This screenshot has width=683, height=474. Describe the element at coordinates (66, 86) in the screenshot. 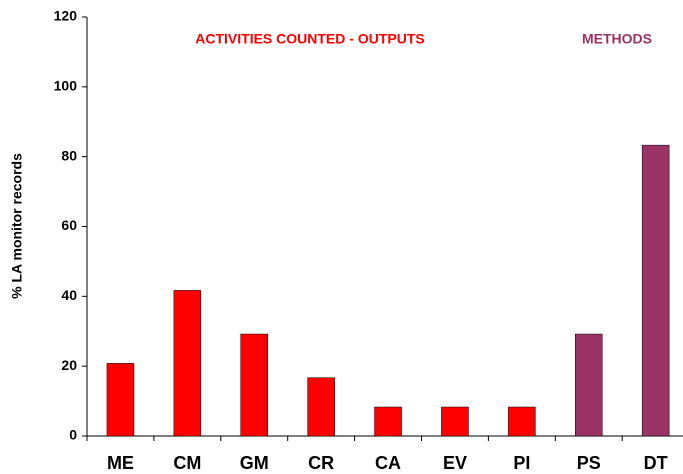

I see `y-tick-label: 100` at that location.